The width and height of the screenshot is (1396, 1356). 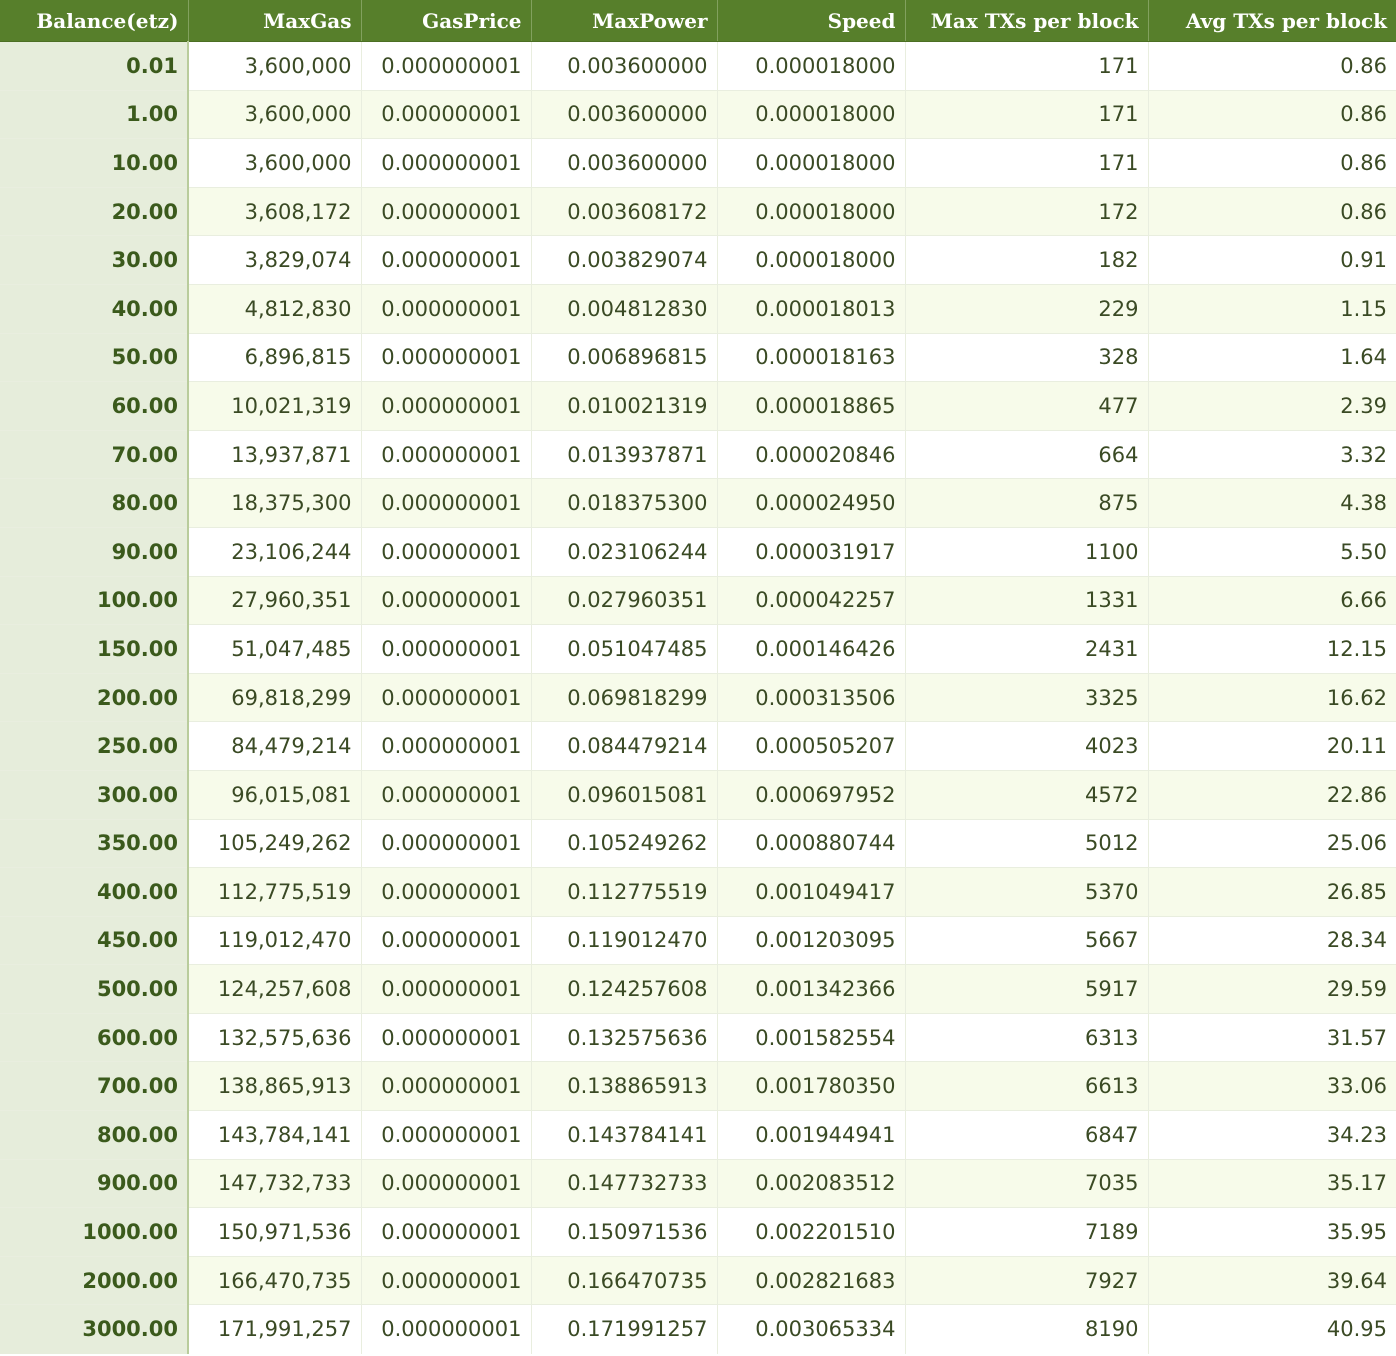 I want to click on cell-max-txs: 1100, so click(x=1027, y=551).